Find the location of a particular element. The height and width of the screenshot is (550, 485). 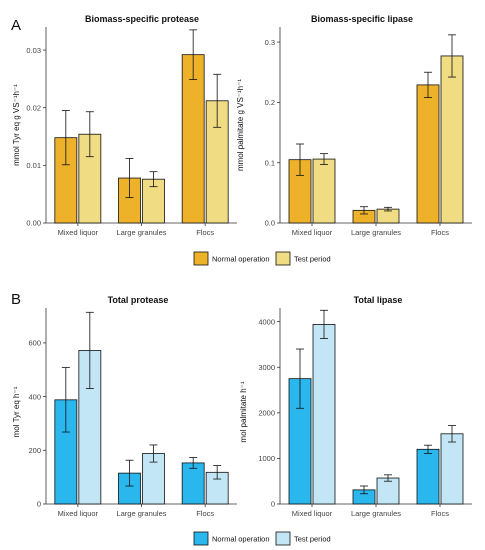

y-axis-label: mmol palmitate g VS⁻¹h⁻¹ is located at coordinates (240, 125).